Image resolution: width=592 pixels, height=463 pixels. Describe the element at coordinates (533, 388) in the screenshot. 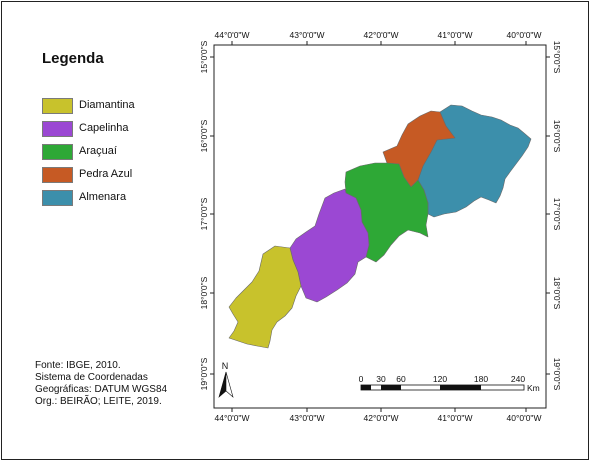

I see `scale-unit-label: Km` at that location.